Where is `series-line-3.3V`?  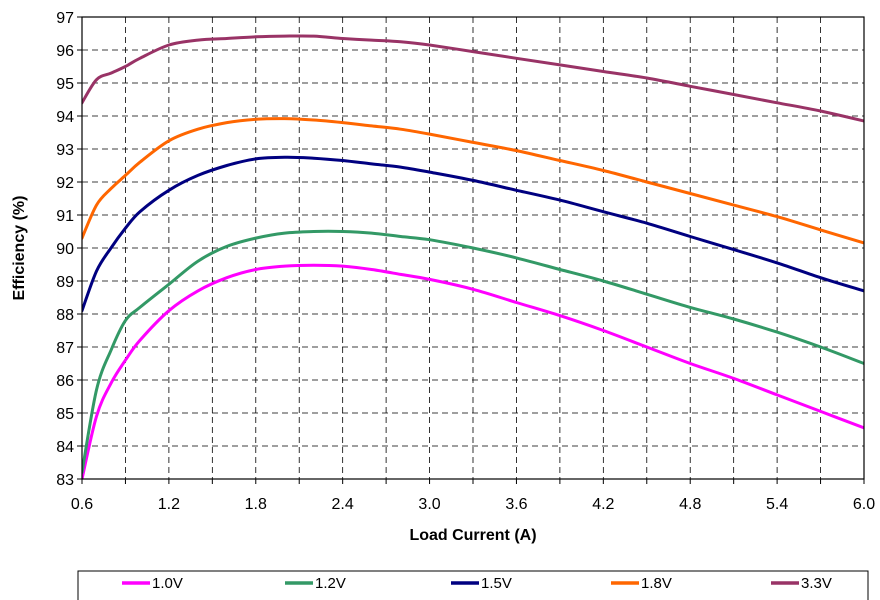 series-line-3.3V is located at coordinates (473, 78).